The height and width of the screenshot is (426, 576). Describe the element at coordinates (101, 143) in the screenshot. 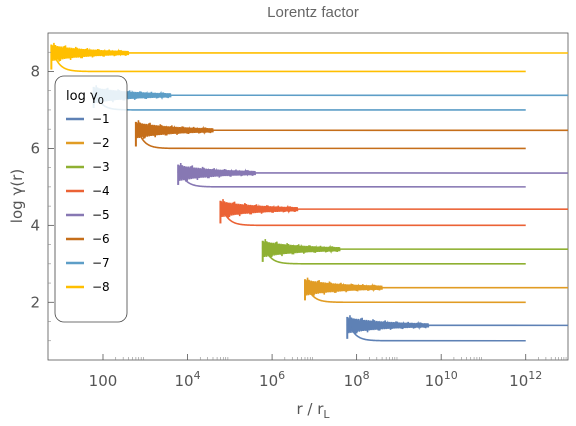

I see `legend-label: −2` at that location.